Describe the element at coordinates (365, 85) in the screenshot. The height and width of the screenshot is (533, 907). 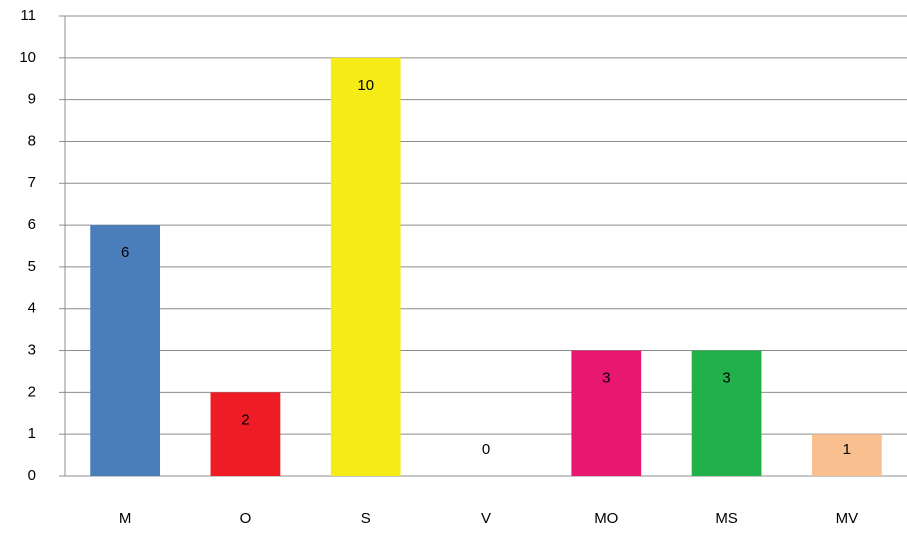
I see `data-label: 10` at that location.